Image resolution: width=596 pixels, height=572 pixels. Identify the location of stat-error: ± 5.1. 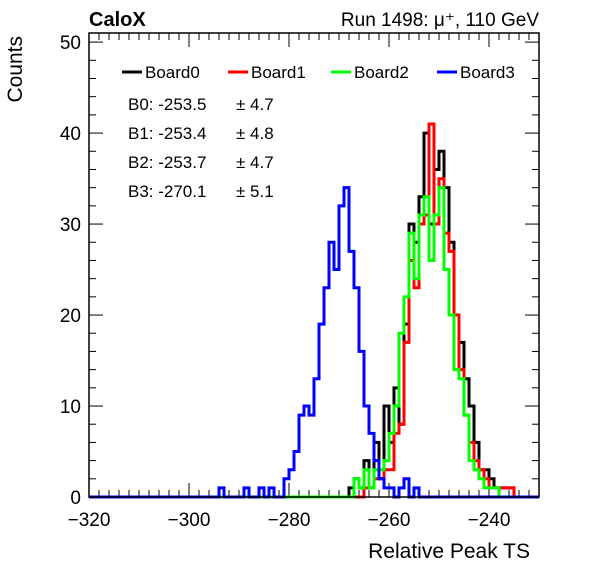
(255, 191).